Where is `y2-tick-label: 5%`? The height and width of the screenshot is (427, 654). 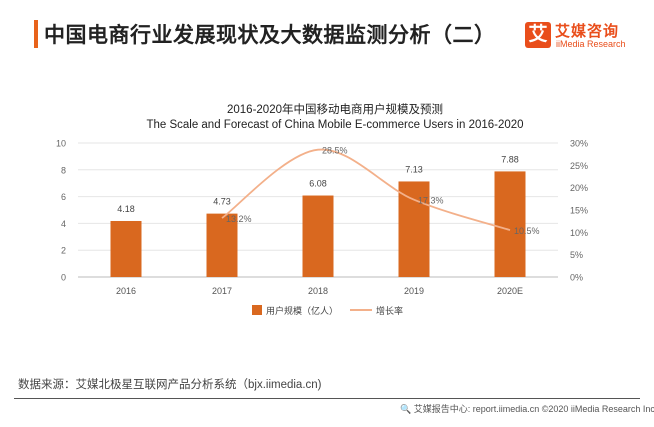
y2-tick-label: 5% is located at coordinates (576, 255).